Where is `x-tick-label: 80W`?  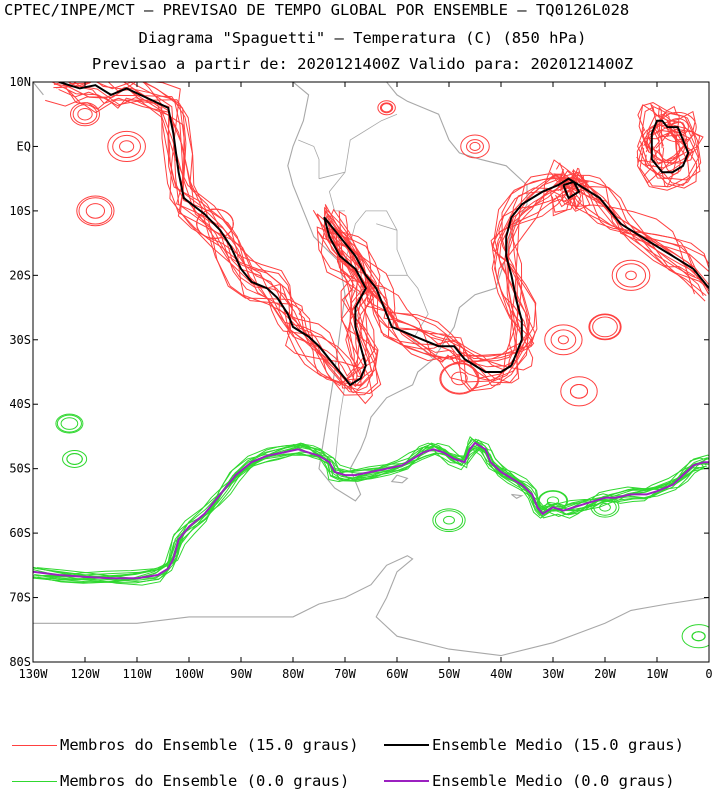
x-tick-label: 80W is located at coordinates (293, 674).